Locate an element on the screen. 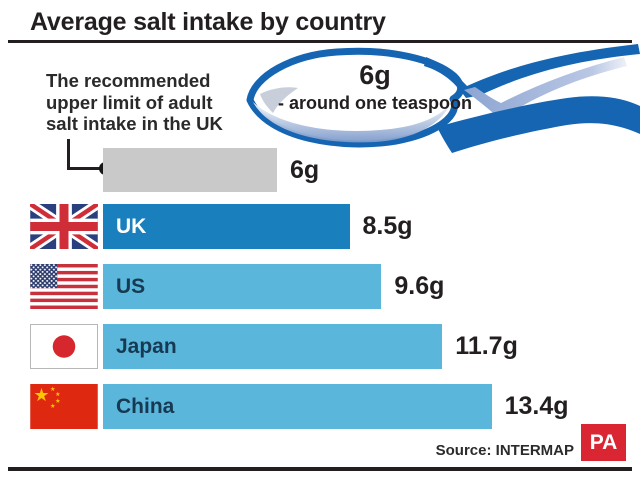  pa-logo-text: PA is located at coordinates (603, 442).